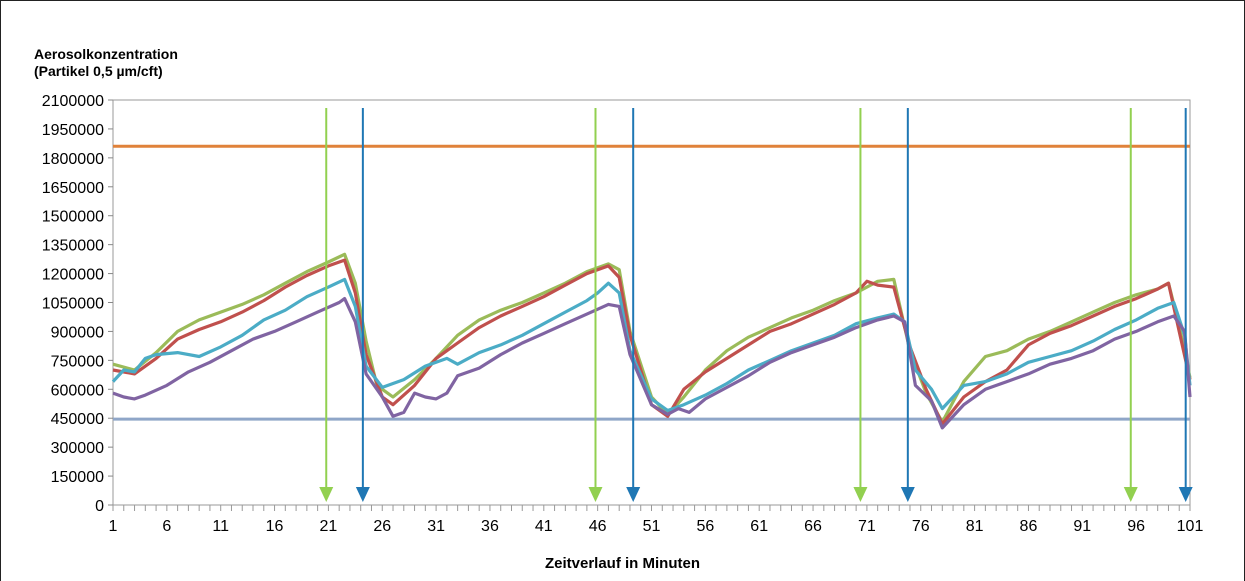 The width and height of the screenshot is (1245, 581). I want to click on y-tick-label: 1650000, so click(73, 188).